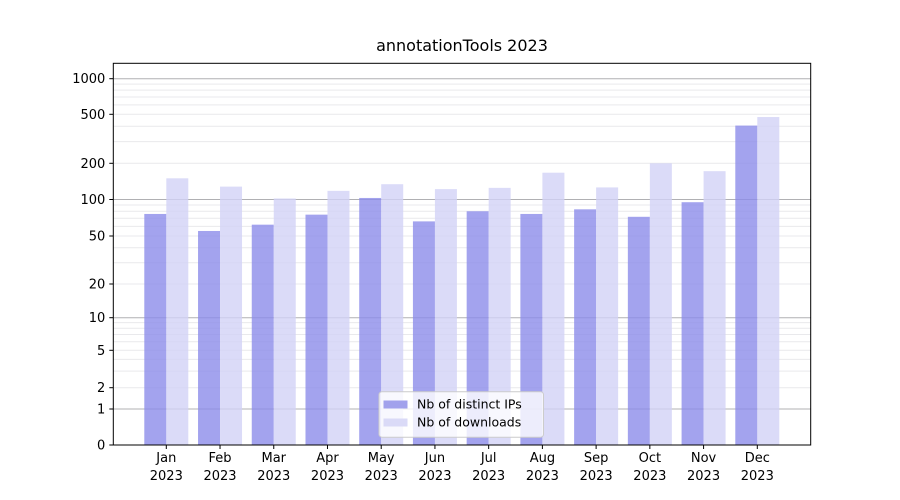  What do you see at coordinates (101, 388) in the screenshot?
I see `y-tick-label: 2` at bounding box center [101, 388].